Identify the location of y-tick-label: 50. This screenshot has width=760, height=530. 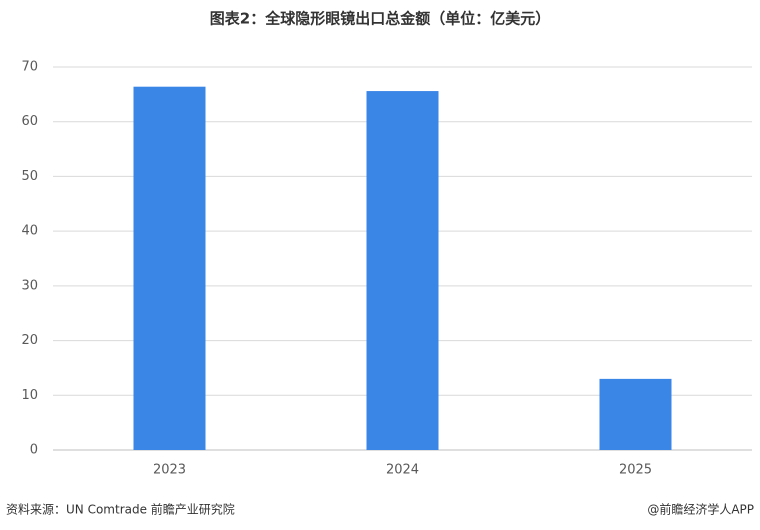
(29, 176).